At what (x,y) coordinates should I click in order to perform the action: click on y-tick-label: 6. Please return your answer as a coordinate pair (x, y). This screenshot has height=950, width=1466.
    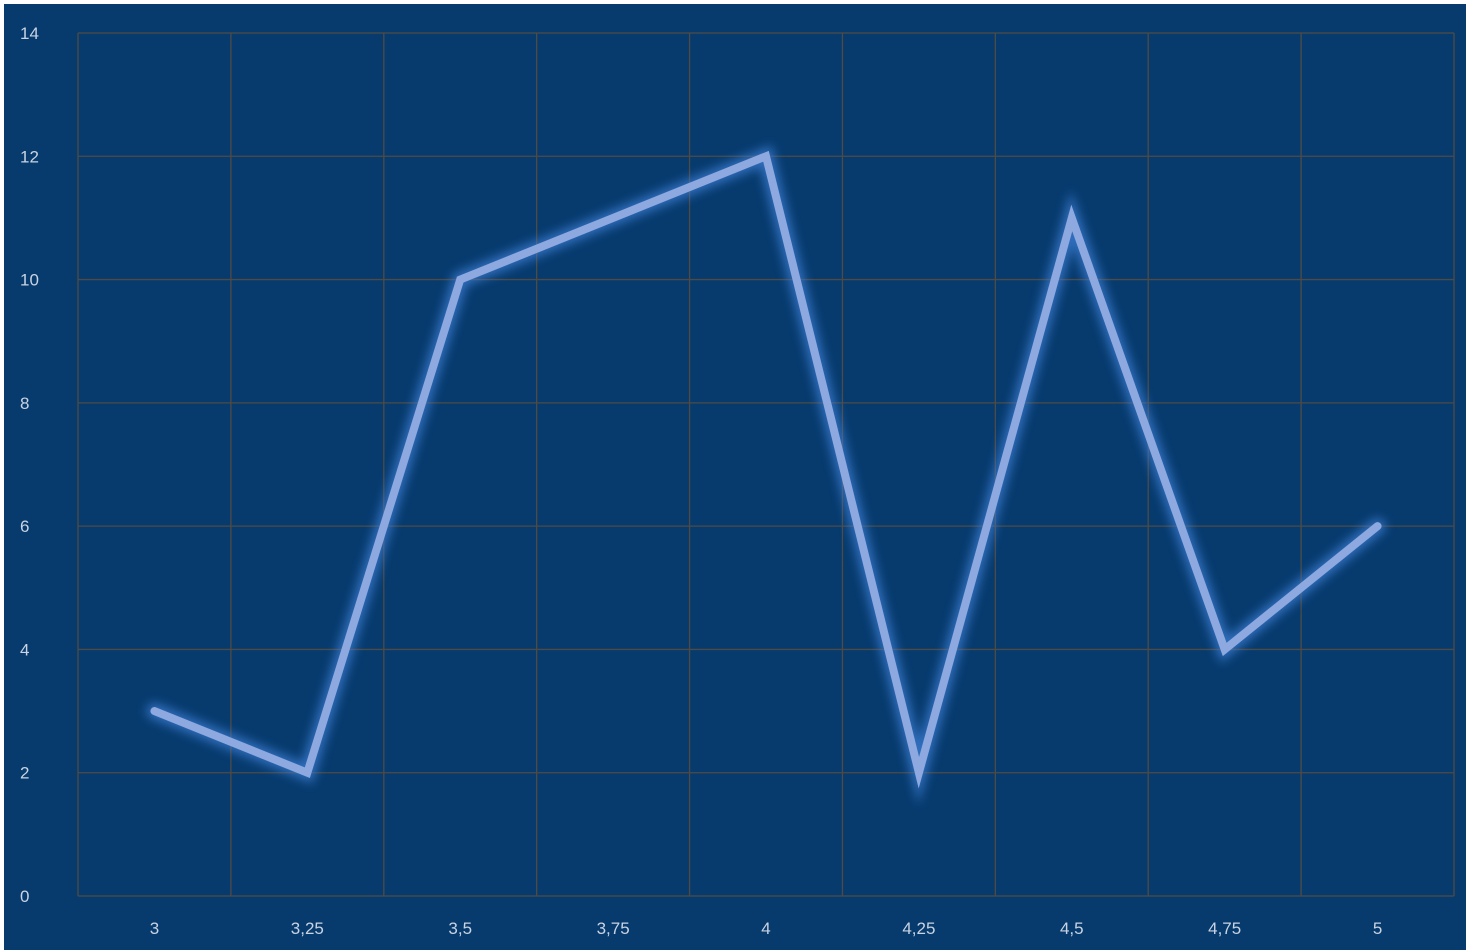
    Looking at the image, I should click on (24, 526).